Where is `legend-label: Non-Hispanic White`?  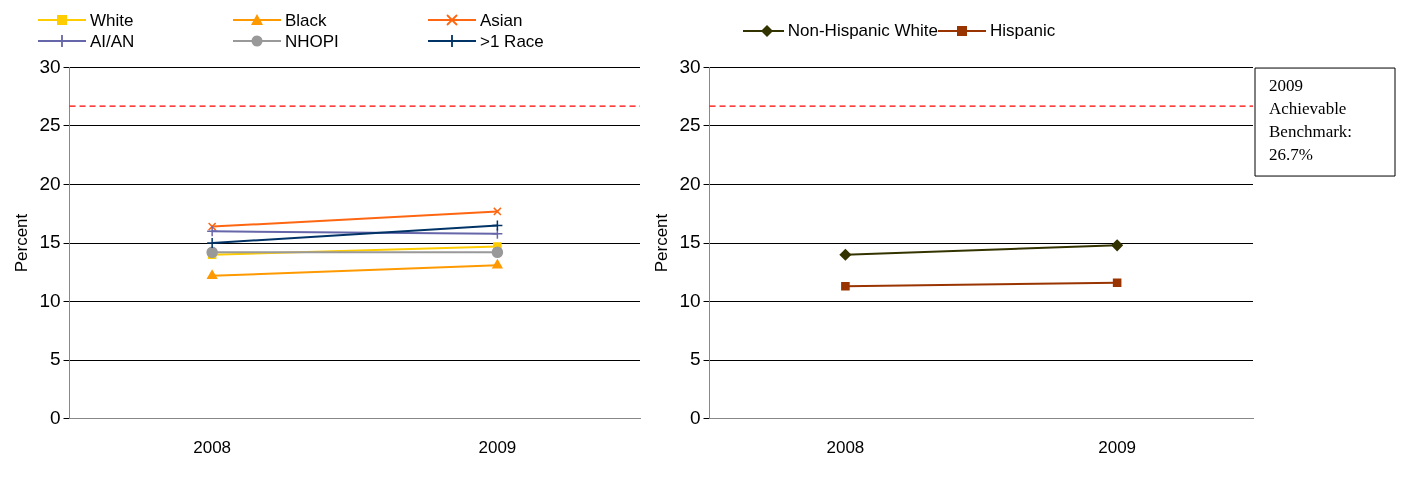 legend-label: Non-Hispanic White is located at coordinates (862, 30).